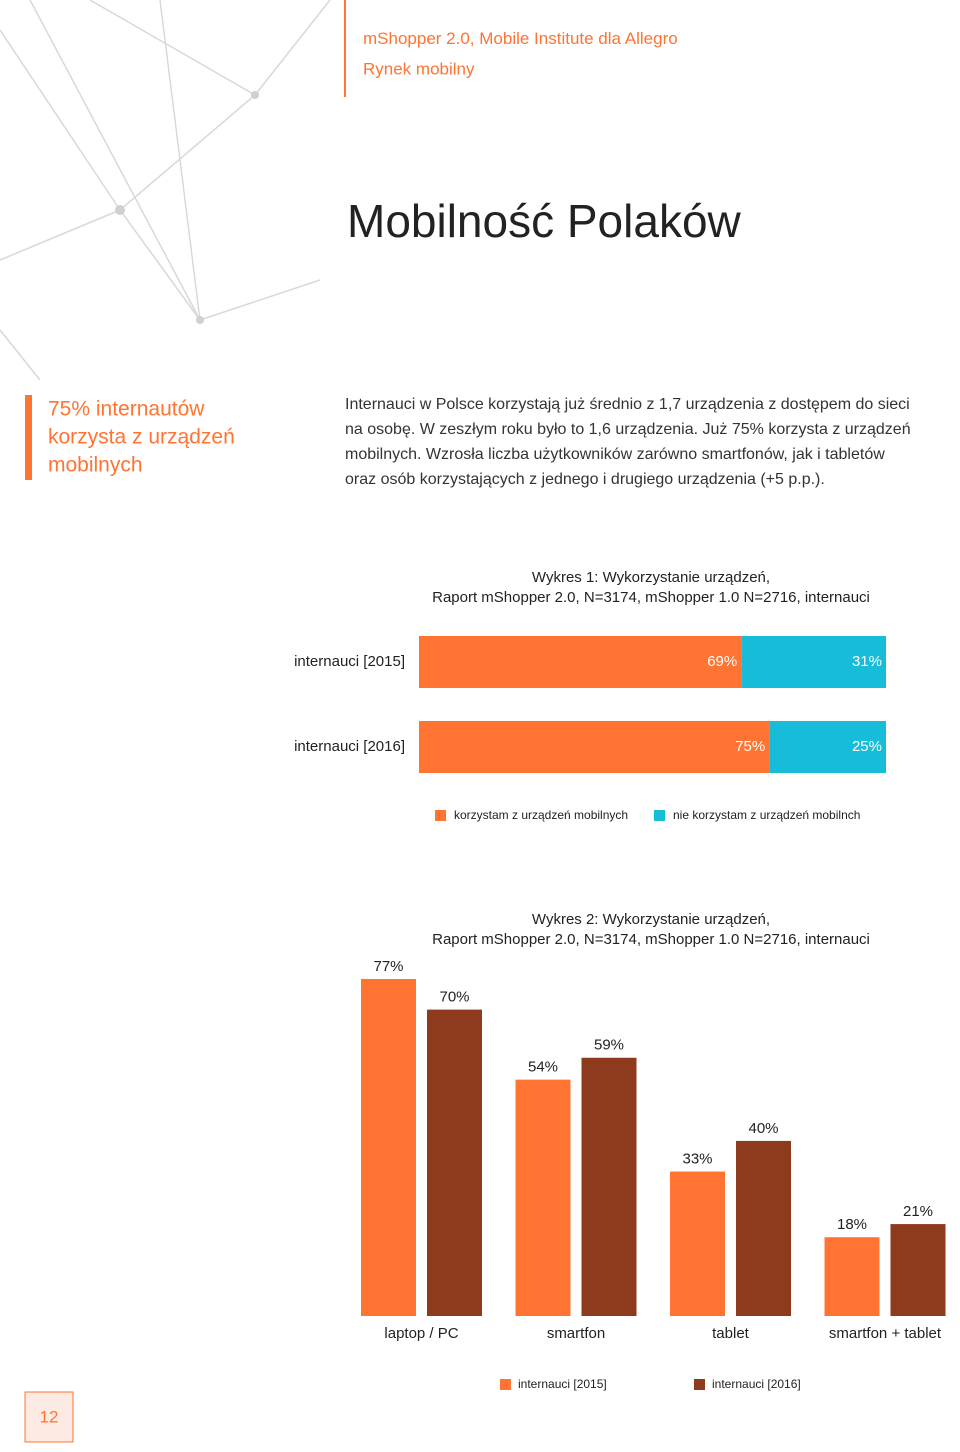 The height and width of the screenshot is (1452, 960). What do you see at coordinates (541, 815) in the screenshot?
I see `legend-label: korzystam z urządzeń mobilnych` at bounding box center [541, 815].